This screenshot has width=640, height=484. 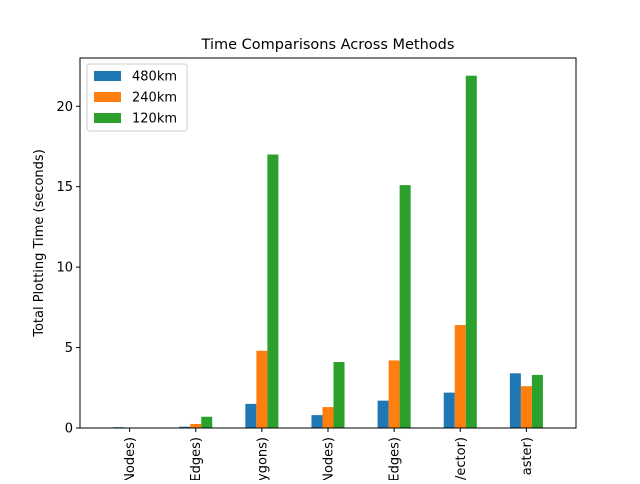 What do you see at coordinates (154, 119) in the screenshot?
I see `legend-label-120km: 120km` at bounding box center [154, 119].